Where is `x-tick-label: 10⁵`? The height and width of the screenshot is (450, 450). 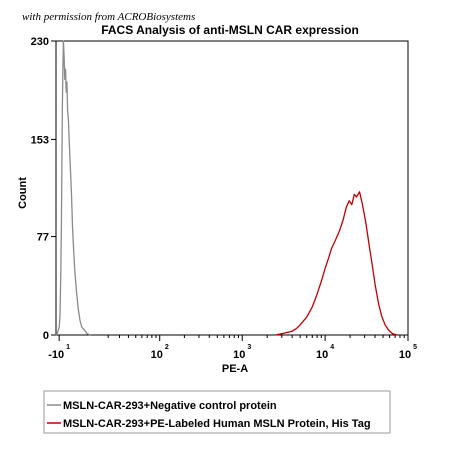 x-tick-label: 10⁵ is located at coordinates (408, 352).